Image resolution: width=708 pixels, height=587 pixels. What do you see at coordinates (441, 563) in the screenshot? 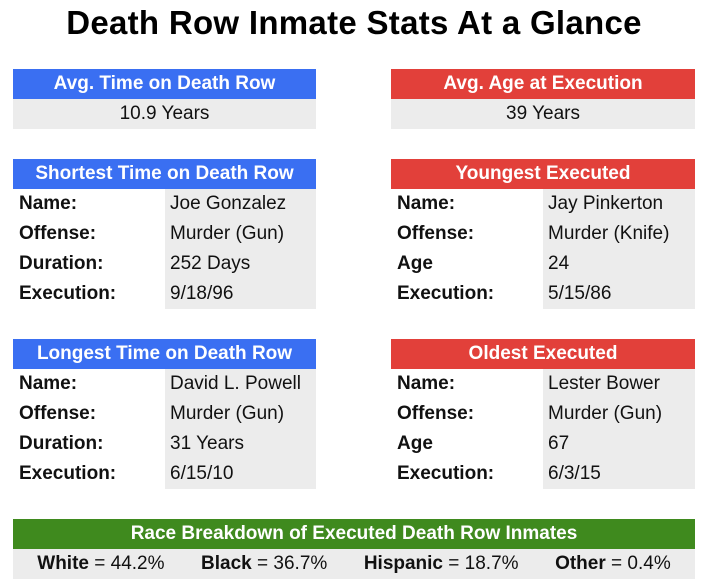
I see `race-item-hispanic: Hispanic = 18.7%` at bounding box center [441, 563].